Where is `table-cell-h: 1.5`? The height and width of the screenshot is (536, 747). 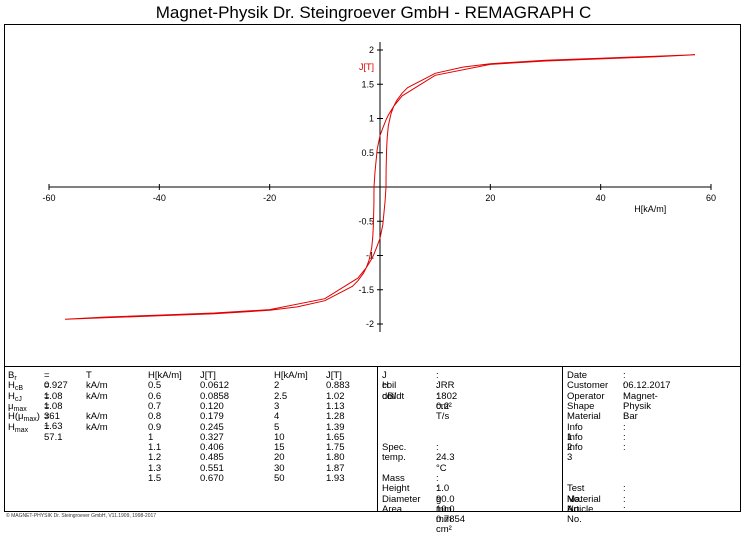
table-cell-h: 1.5 is located at coordinates (155, 478).